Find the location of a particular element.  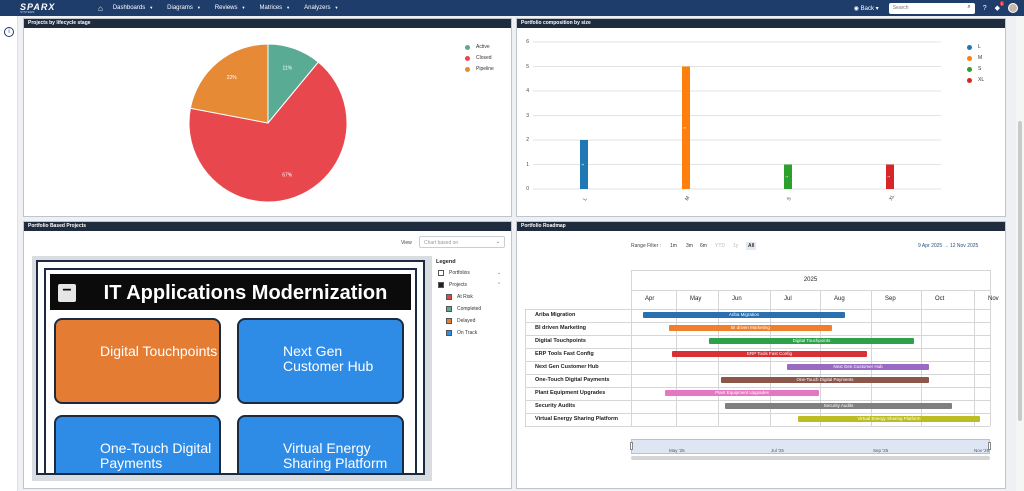

legend-item: S is located at coordinates (974, 69).